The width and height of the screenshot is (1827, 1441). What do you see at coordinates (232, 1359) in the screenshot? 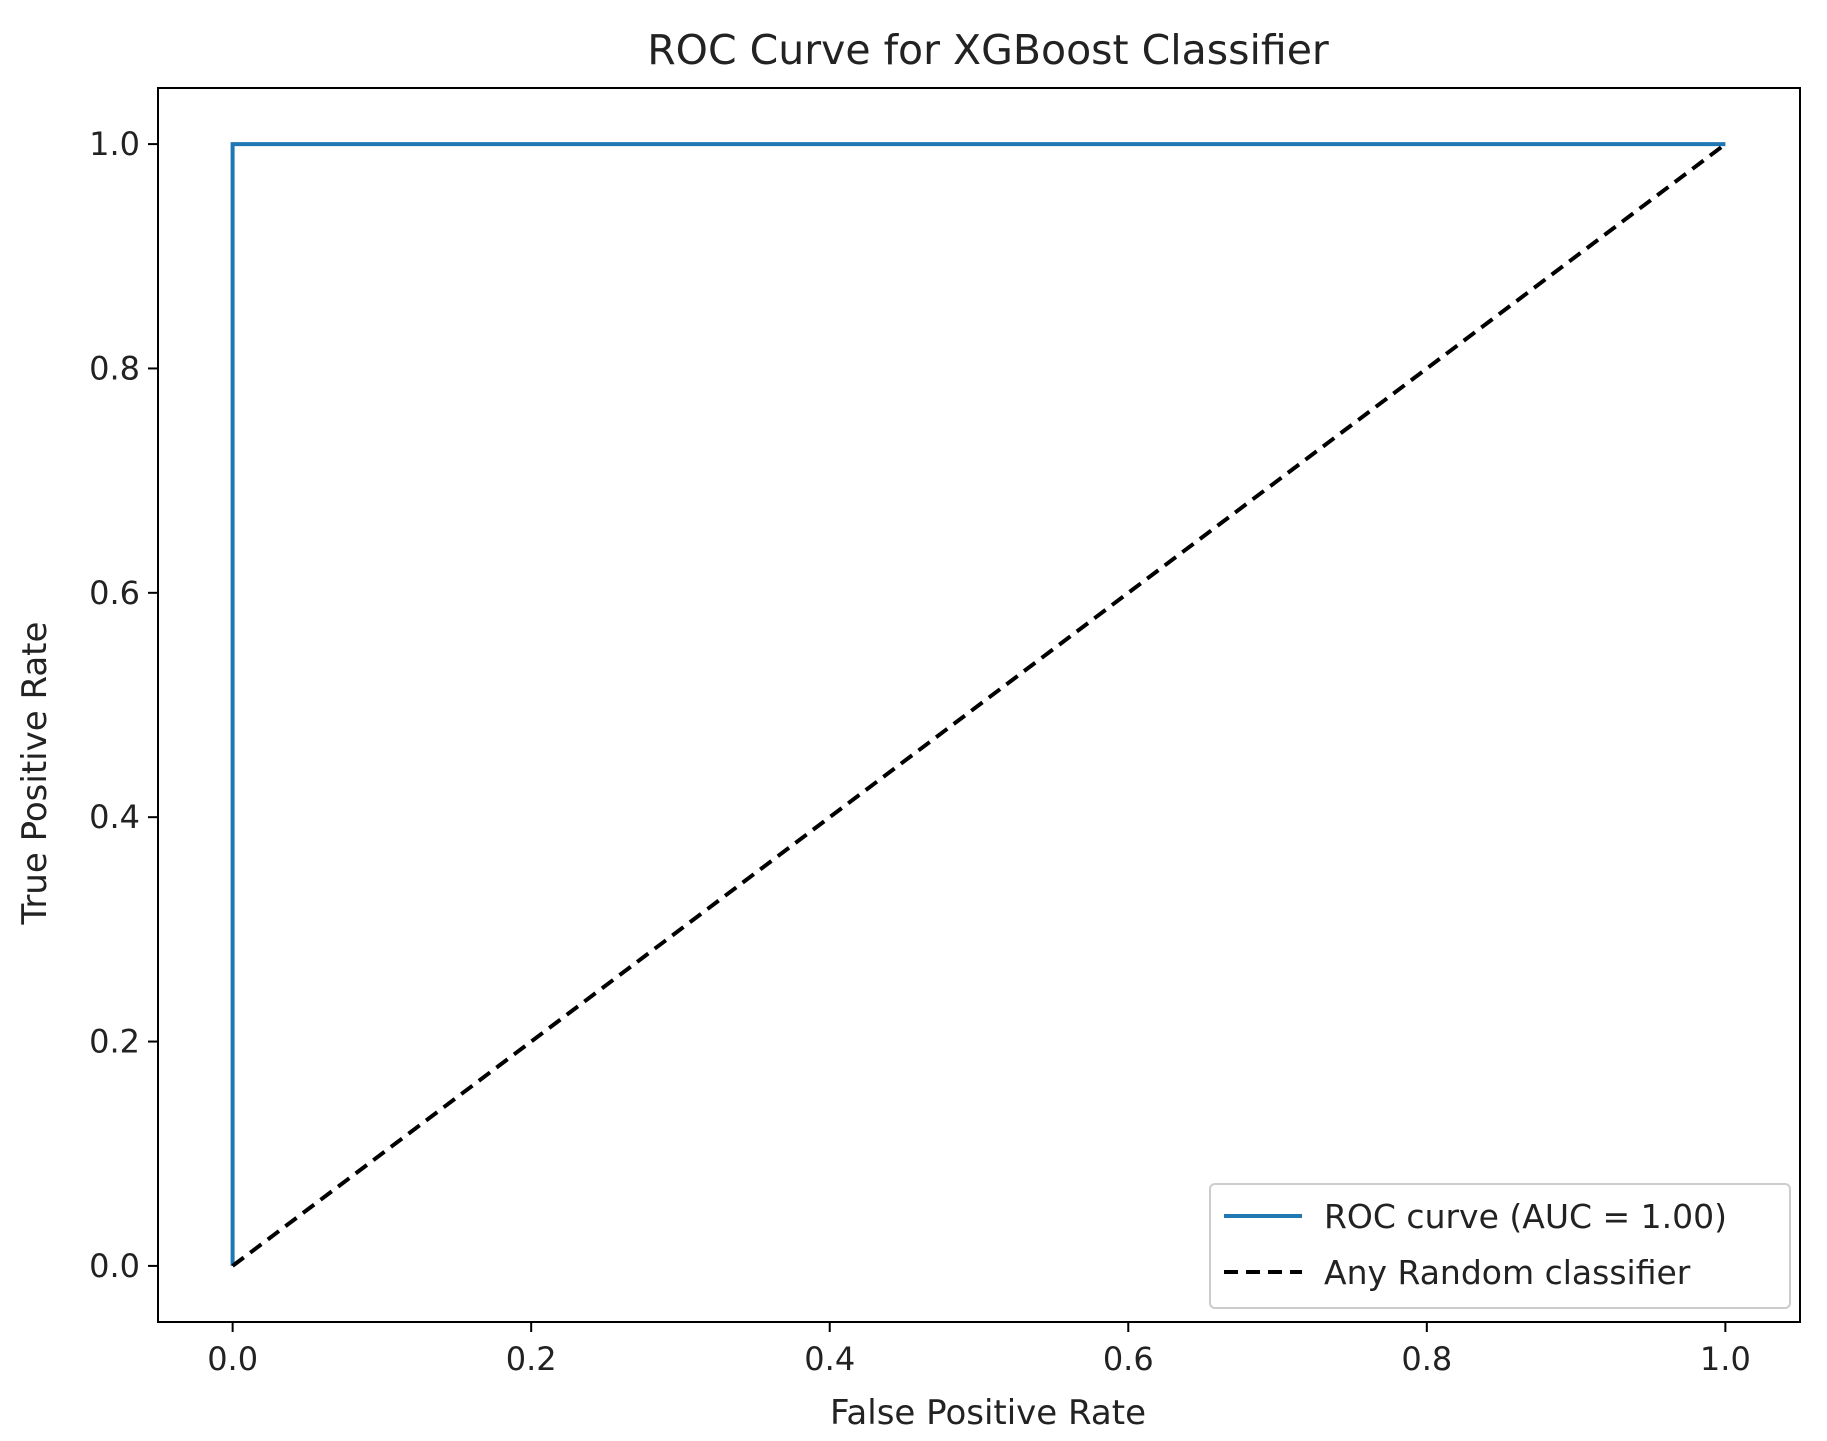
I see `x-tick-label: 0.0` at bounding box center [232, 1359].